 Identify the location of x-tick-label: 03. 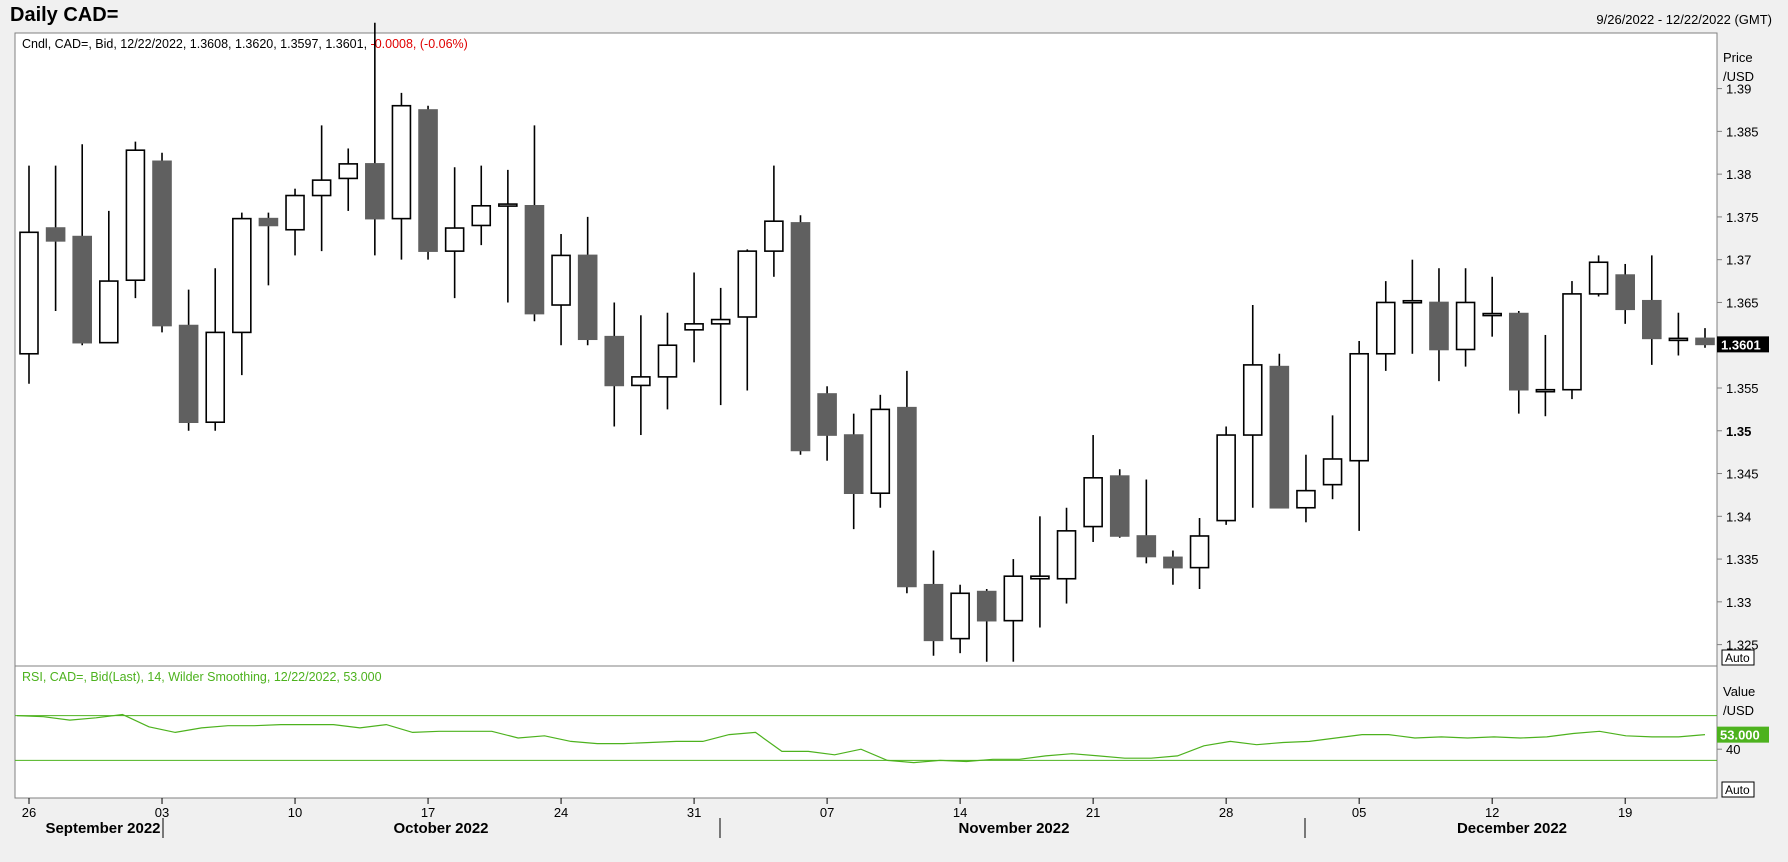
(162, 812).